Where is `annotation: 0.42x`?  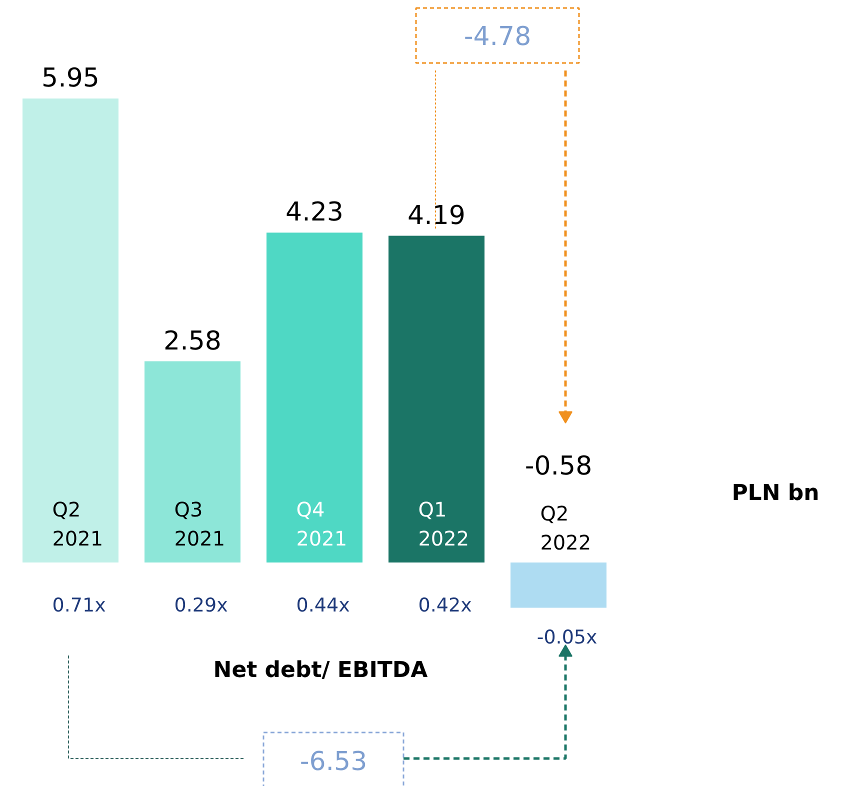
annotation: 0.42x is located at coordinates (445, 605).